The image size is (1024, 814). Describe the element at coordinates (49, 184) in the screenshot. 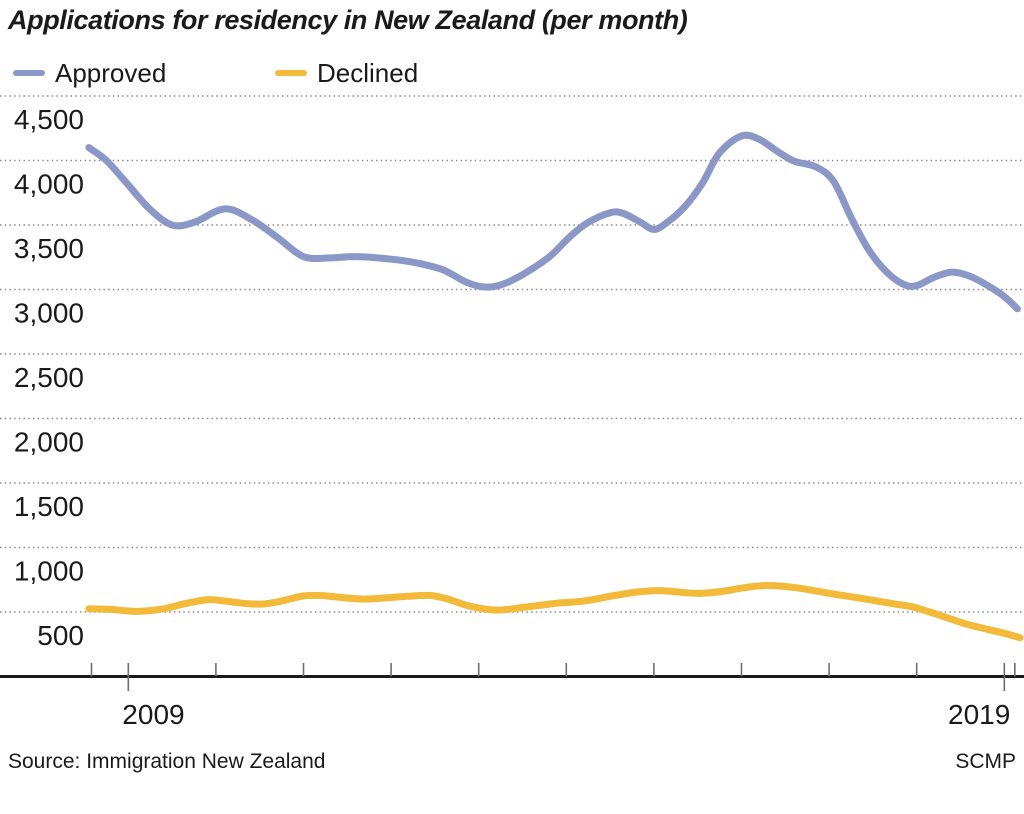

I see `y-axis-label: 4,000` at that location.